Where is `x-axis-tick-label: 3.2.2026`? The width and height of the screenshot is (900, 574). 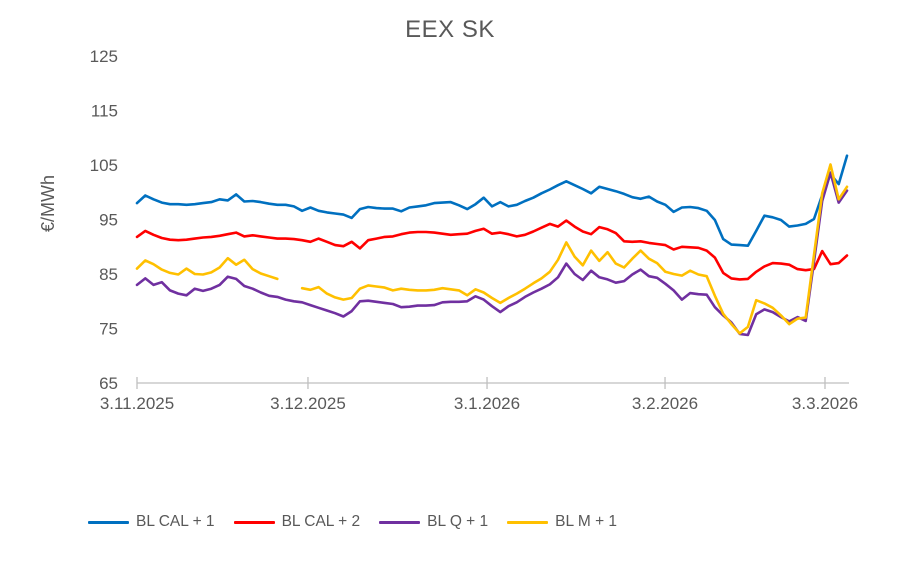
x-axis-tick-label: 3.2.2026 is located at coordinates (665, 403).